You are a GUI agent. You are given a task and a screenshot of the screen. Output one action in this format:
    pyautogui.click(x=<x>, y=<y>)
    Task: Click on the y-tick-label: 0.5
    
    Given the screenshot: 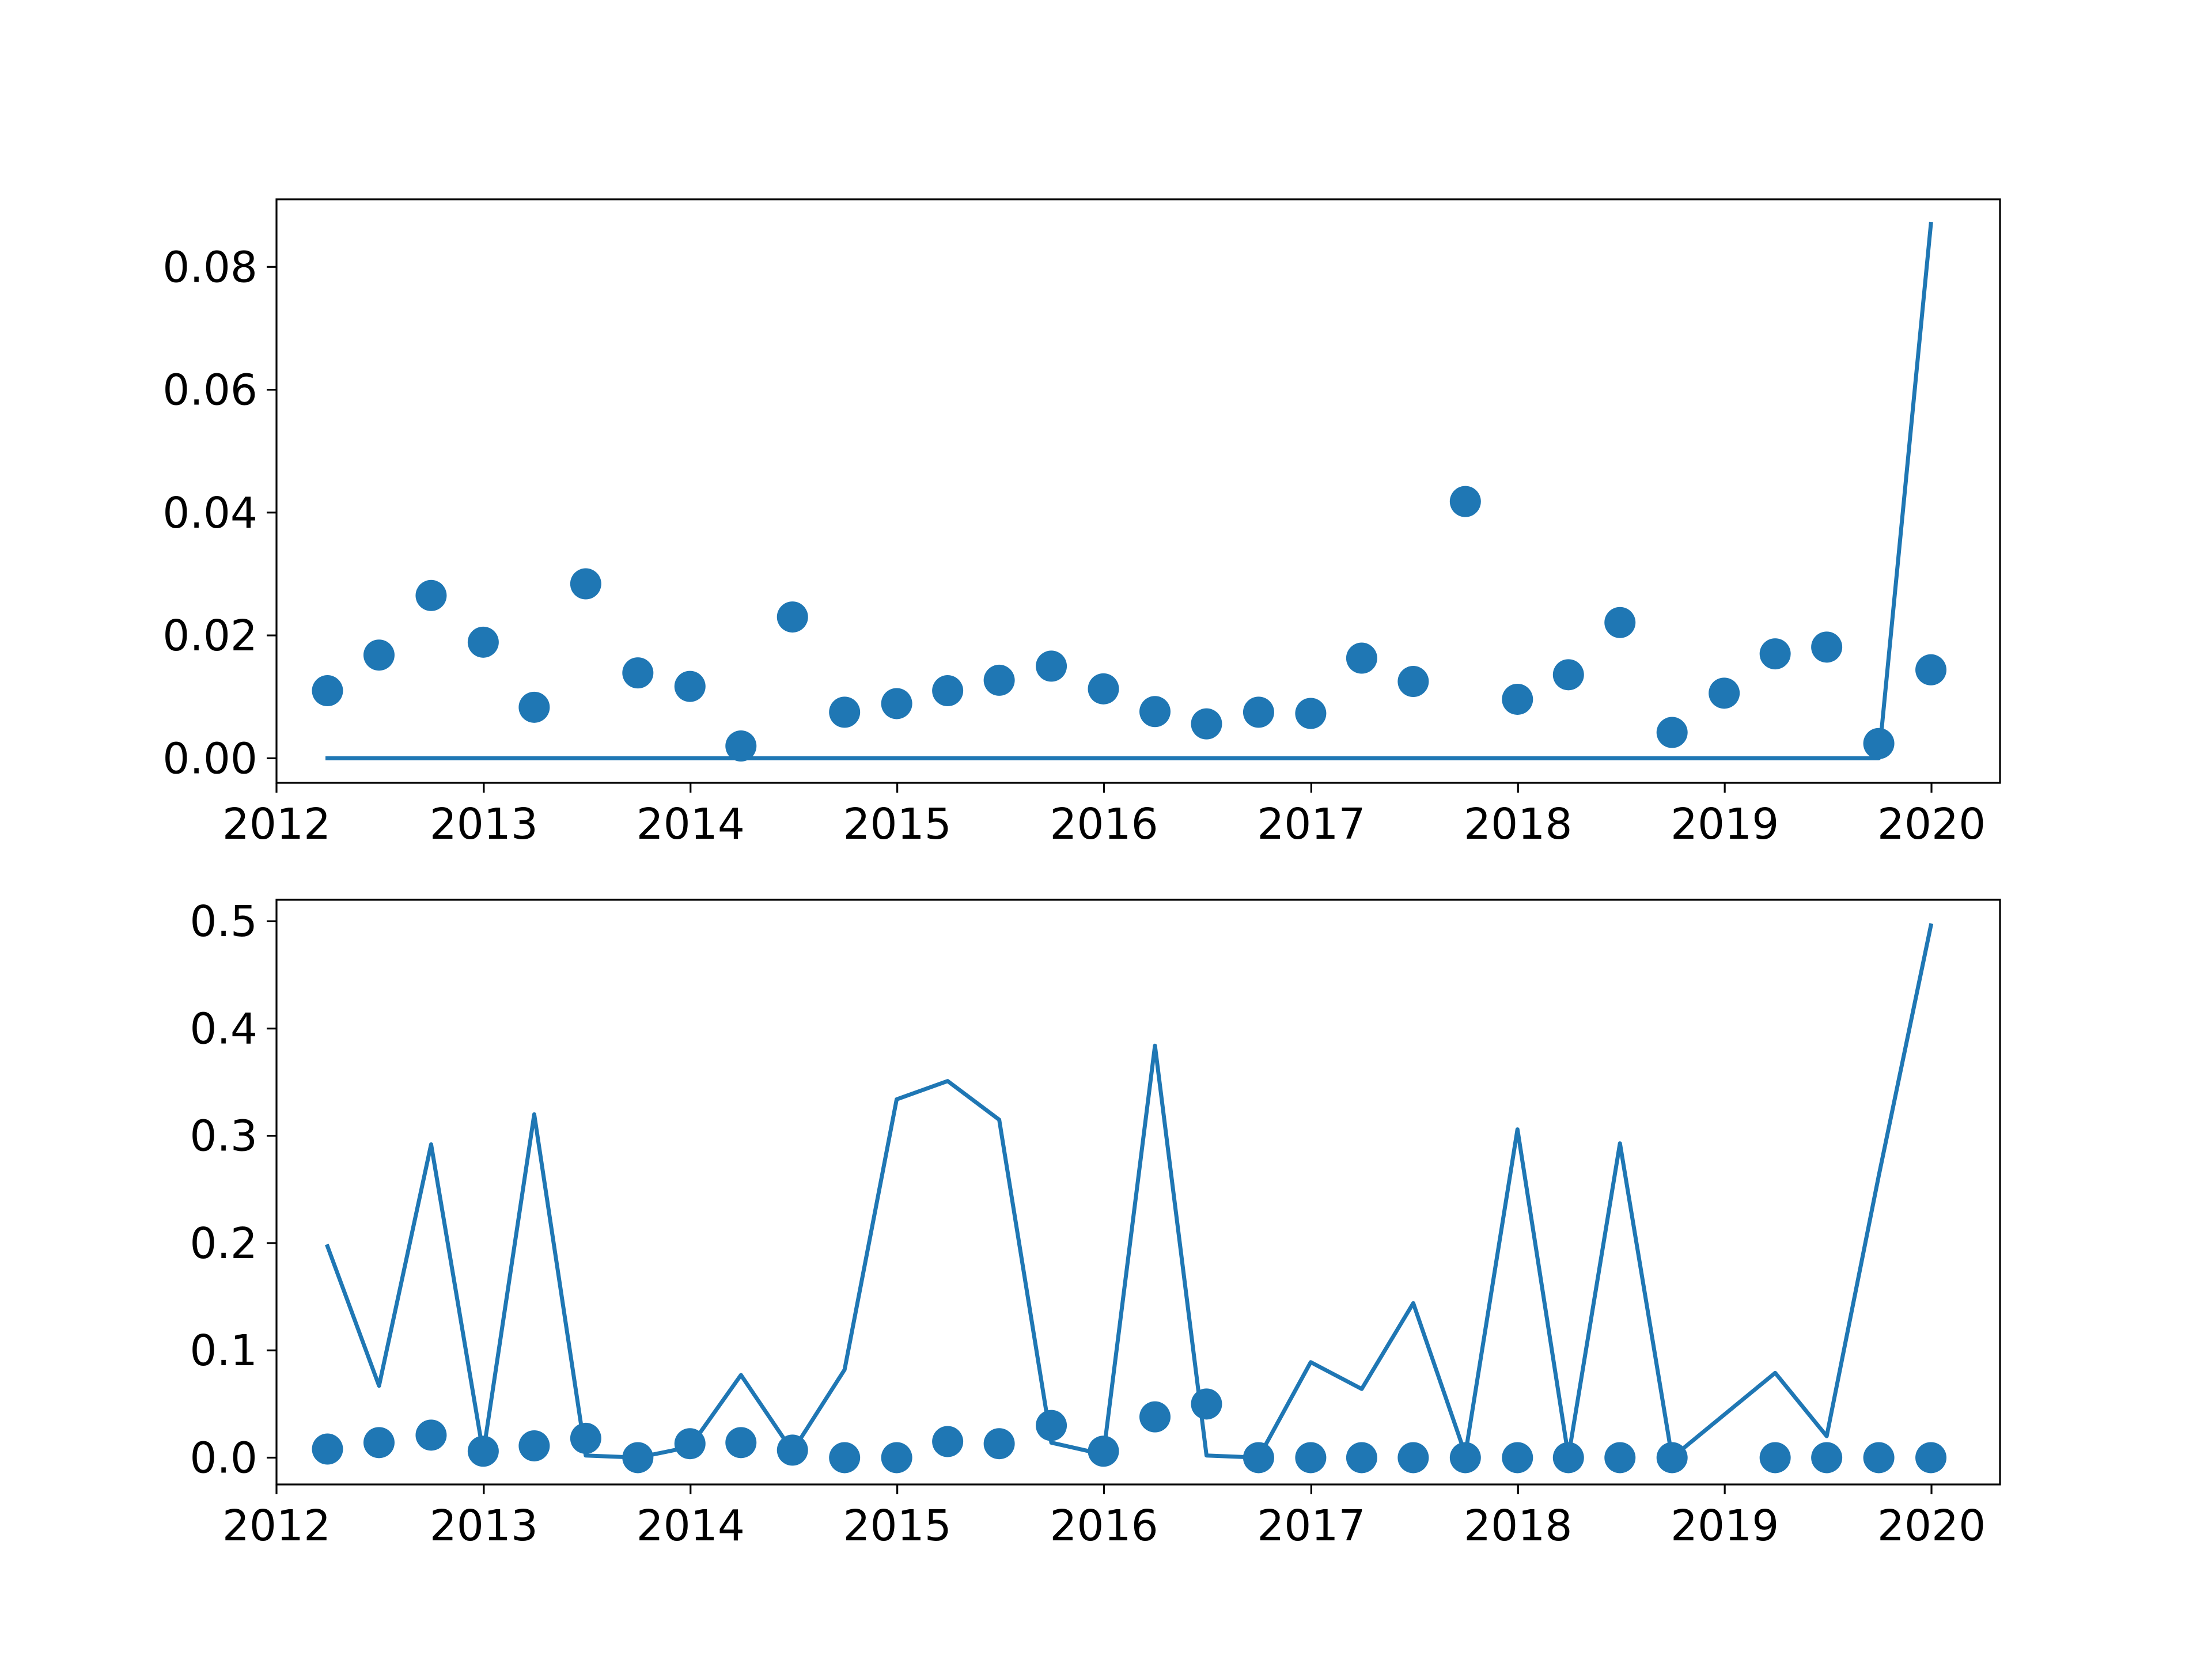 What is the action you would take?
    pyautogui.click(x=223, y=921)
    